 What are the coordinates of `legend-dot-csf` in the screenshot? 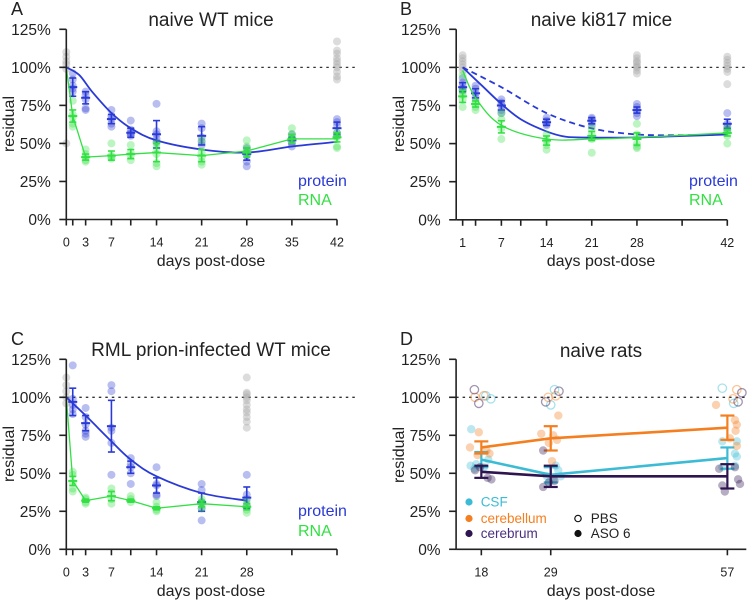 It's located at (469, 502).